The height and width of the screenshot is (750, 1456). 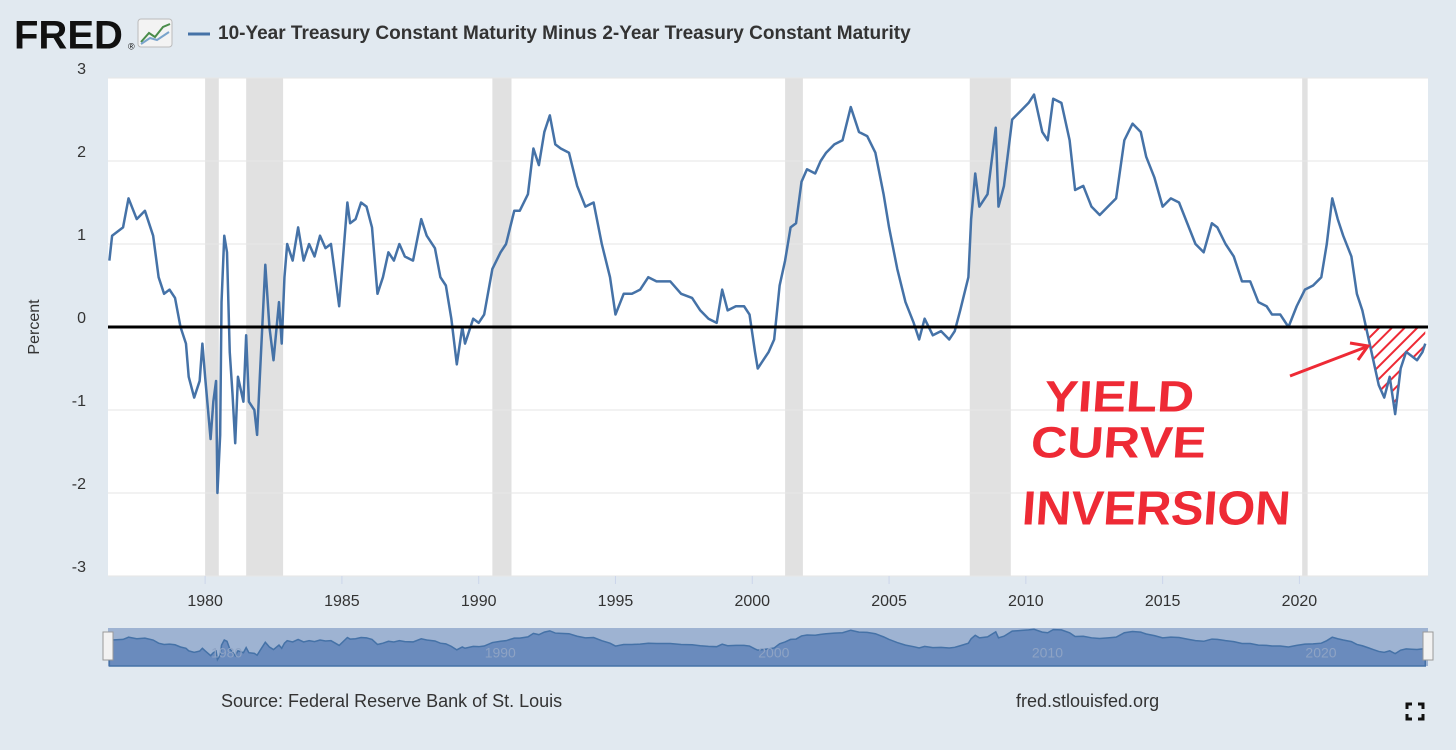 I want to click on y-tick-label: -1, so click(x=79, y=401).